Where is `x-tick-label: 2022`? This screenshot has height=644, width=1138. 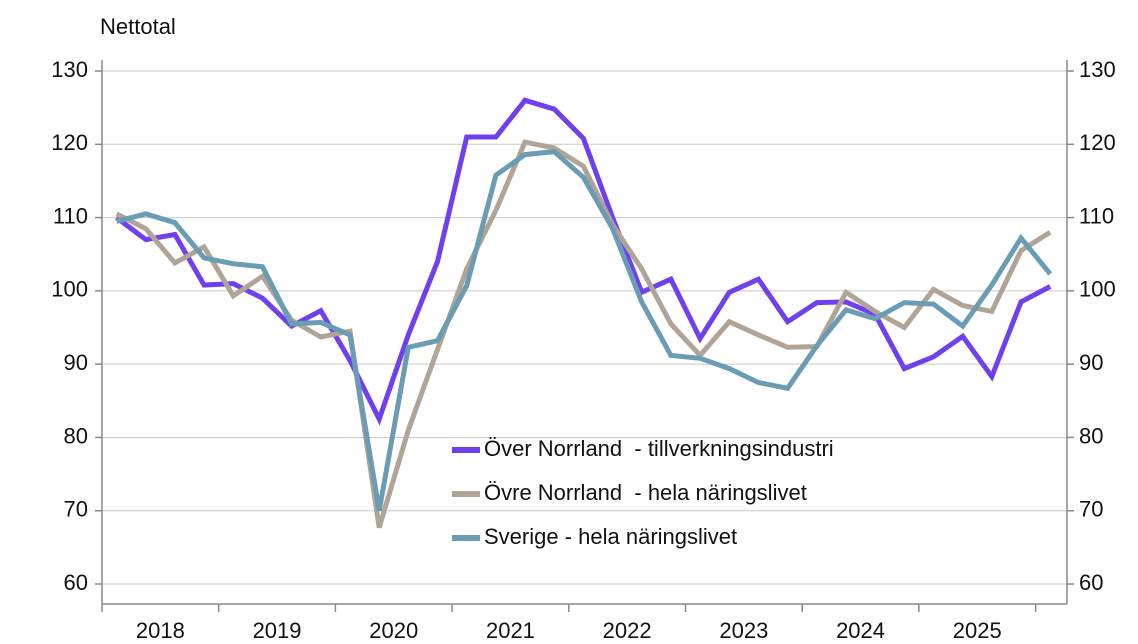
x-tick-label: 2022 is located at coordinates (627, 630).